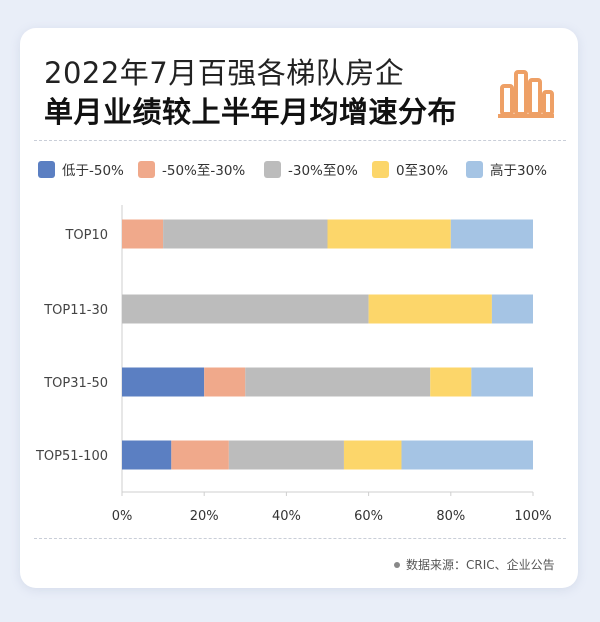 This screenshot has height=622, width=600. What do you see at coordinates (75, 383) in the screenshot?
I see `category-label: TOP31-50` at bounding box center [75, 383].